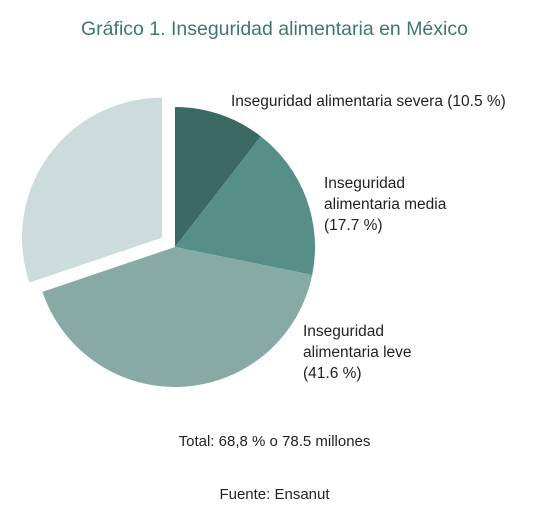  I want to click on label-leve-line-3: (41.6 %), so click(332, 373).